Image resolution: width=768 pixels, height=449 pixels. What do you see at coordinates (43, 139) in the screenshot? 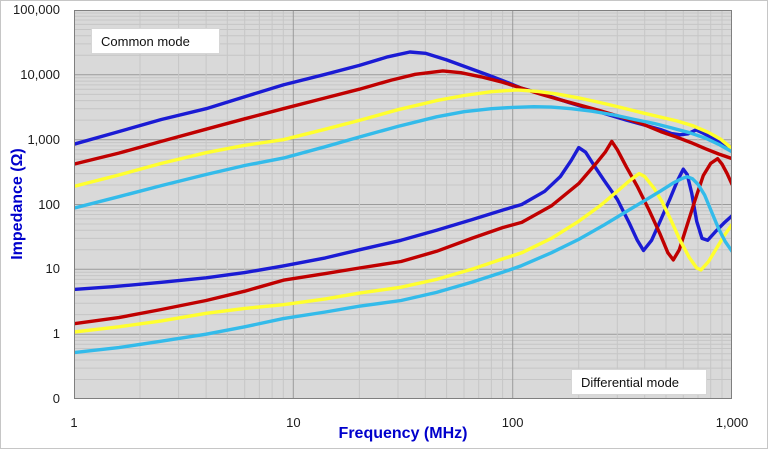
I see `y-tick-1,000: 1,000` at bounding box center [43, 139].